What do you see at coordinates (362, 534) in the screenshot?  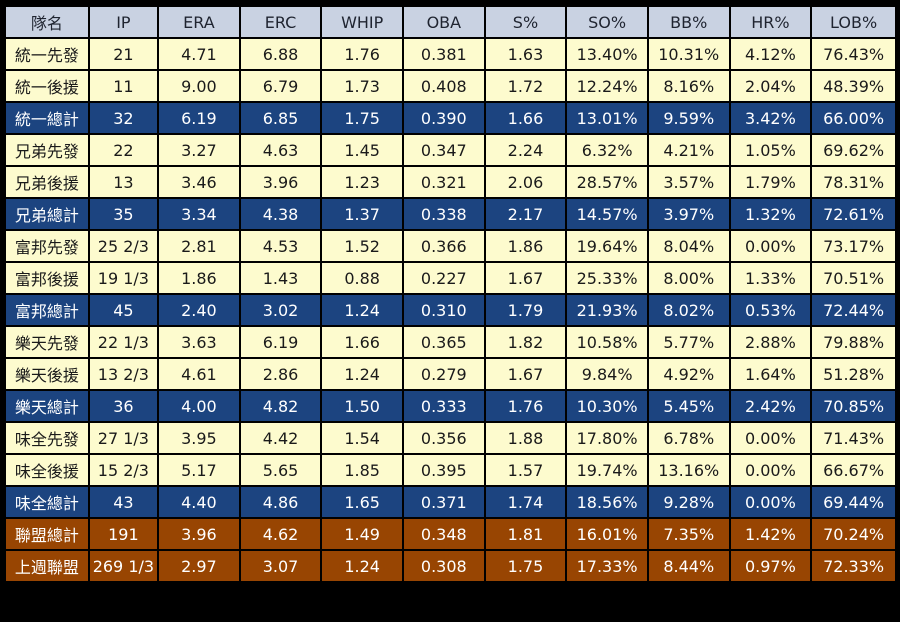 I see `stat-cell-whip: 1.49` at bounding box center [362, 534].